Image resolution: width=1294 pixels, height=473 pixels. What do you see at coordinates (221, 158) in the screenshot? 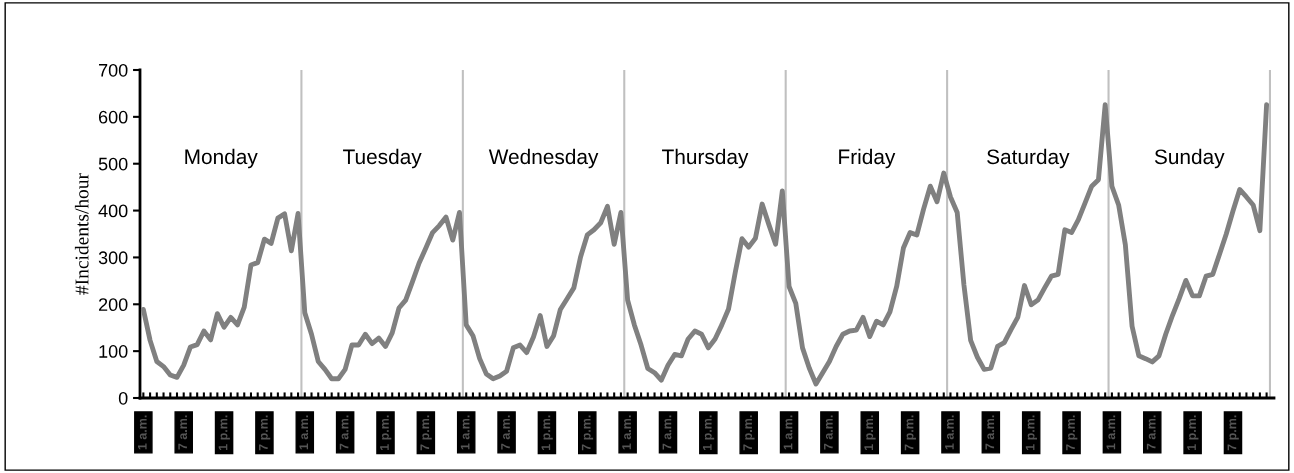
I see `annotation: Monday` at bounding box center [221, 158].